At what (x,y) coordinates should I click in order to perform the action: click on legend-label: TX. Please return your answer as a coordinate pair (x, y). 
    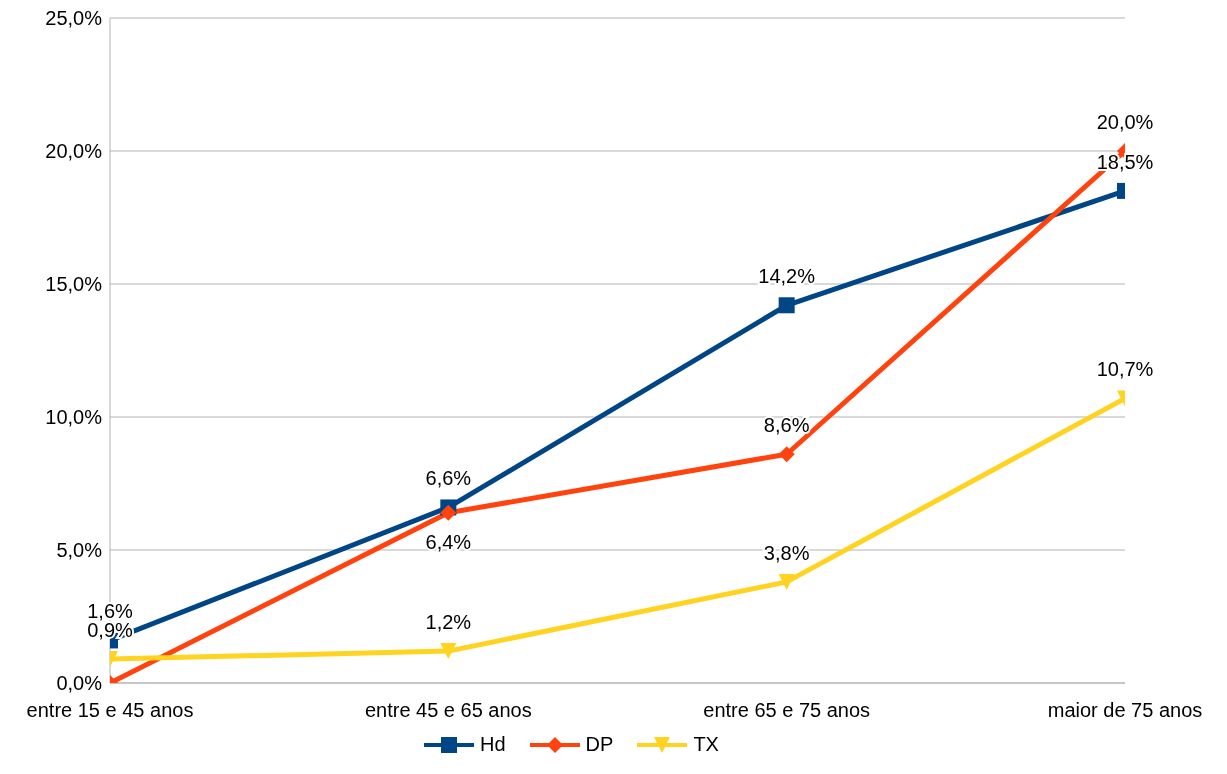
    Looking at the image, I should click on (705, 744).